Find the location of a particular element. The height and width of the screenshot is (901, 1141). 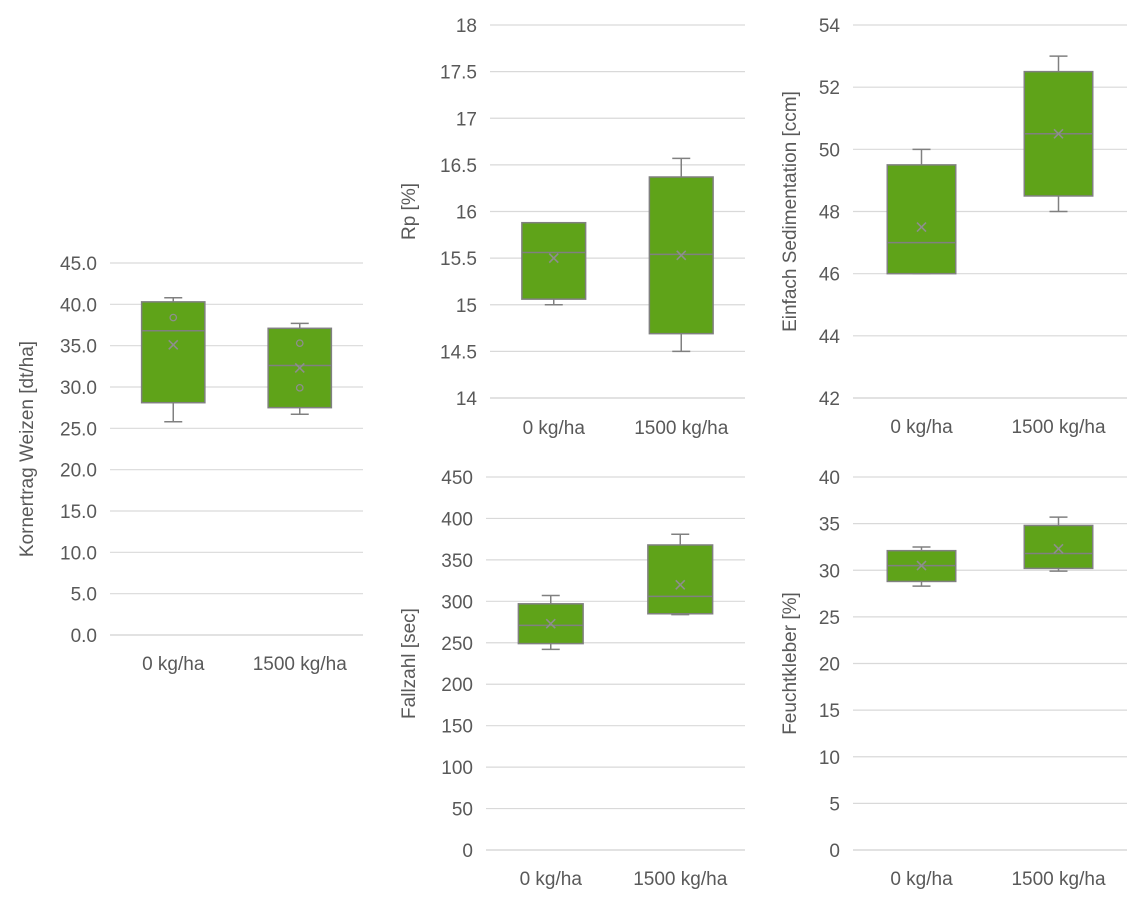

y-tick-label: 35 is located at coordinates (829, 525).